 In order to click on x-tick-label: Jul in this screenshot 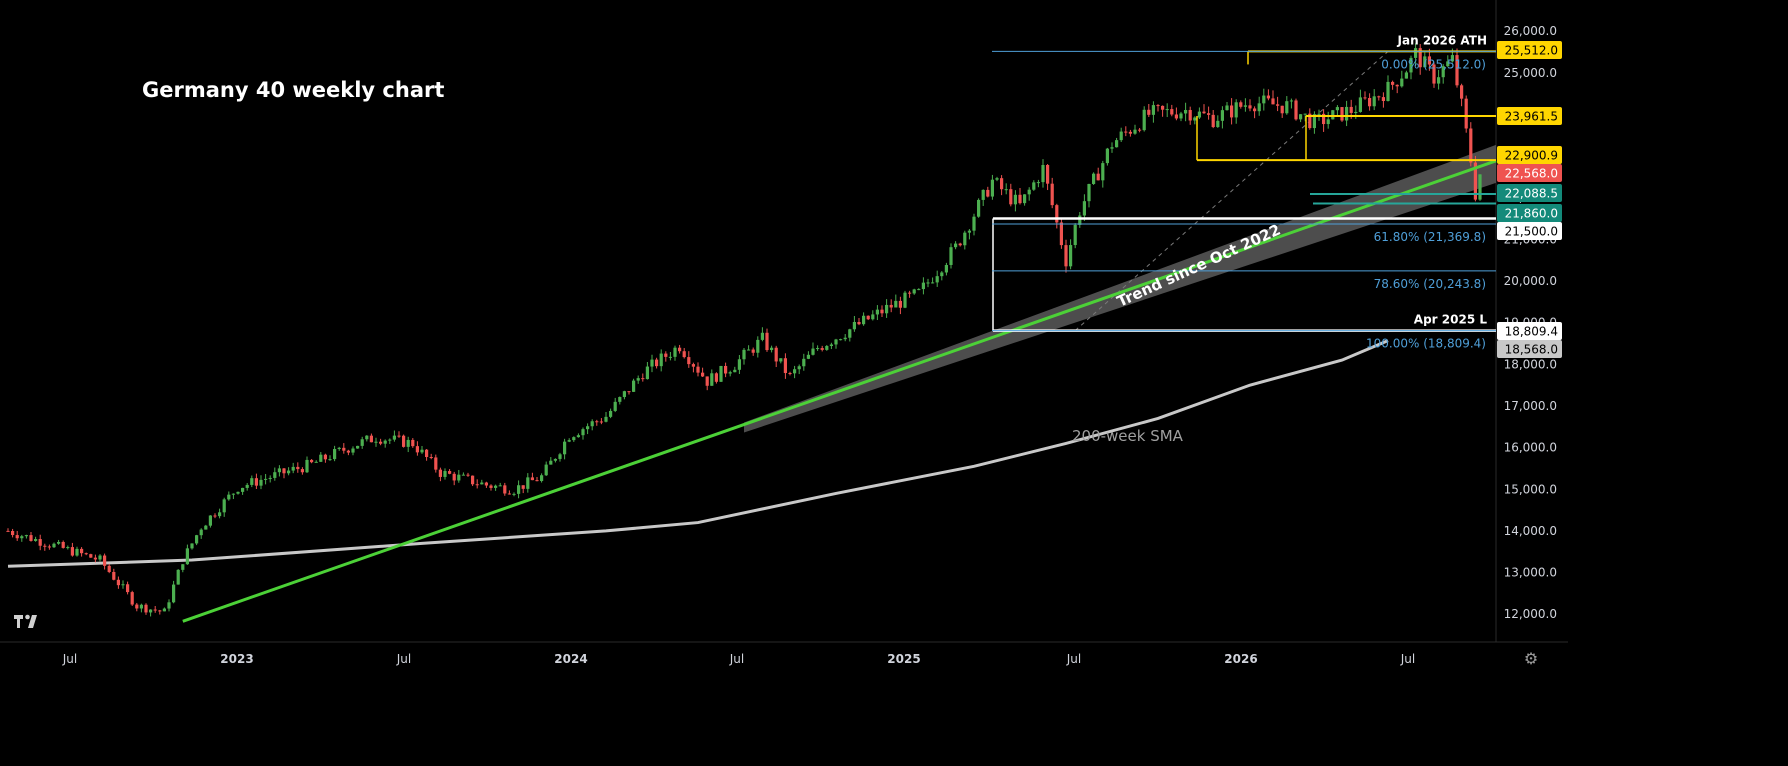, I will do `click(1407, 659)`.